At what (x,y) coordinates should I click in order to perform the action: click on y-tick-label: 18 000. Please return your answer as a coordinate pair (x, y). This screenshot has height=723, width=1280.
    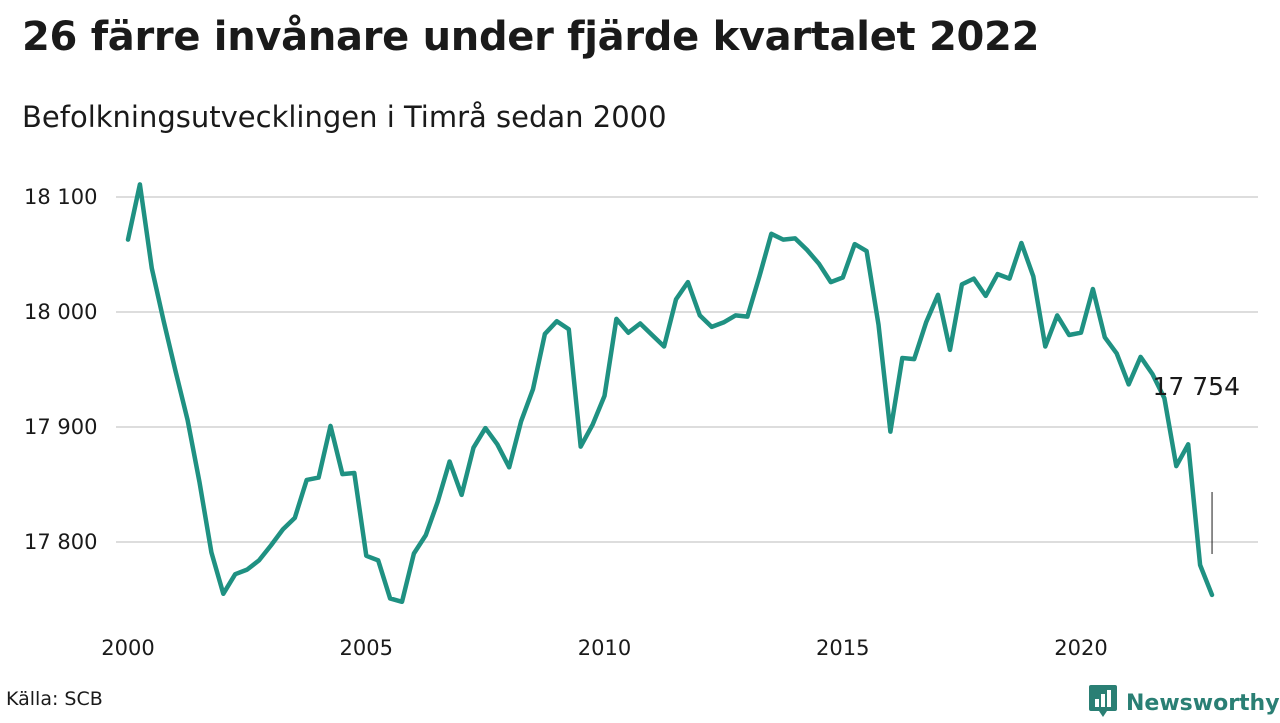
    Looking at the image, I should click on (60, 312).